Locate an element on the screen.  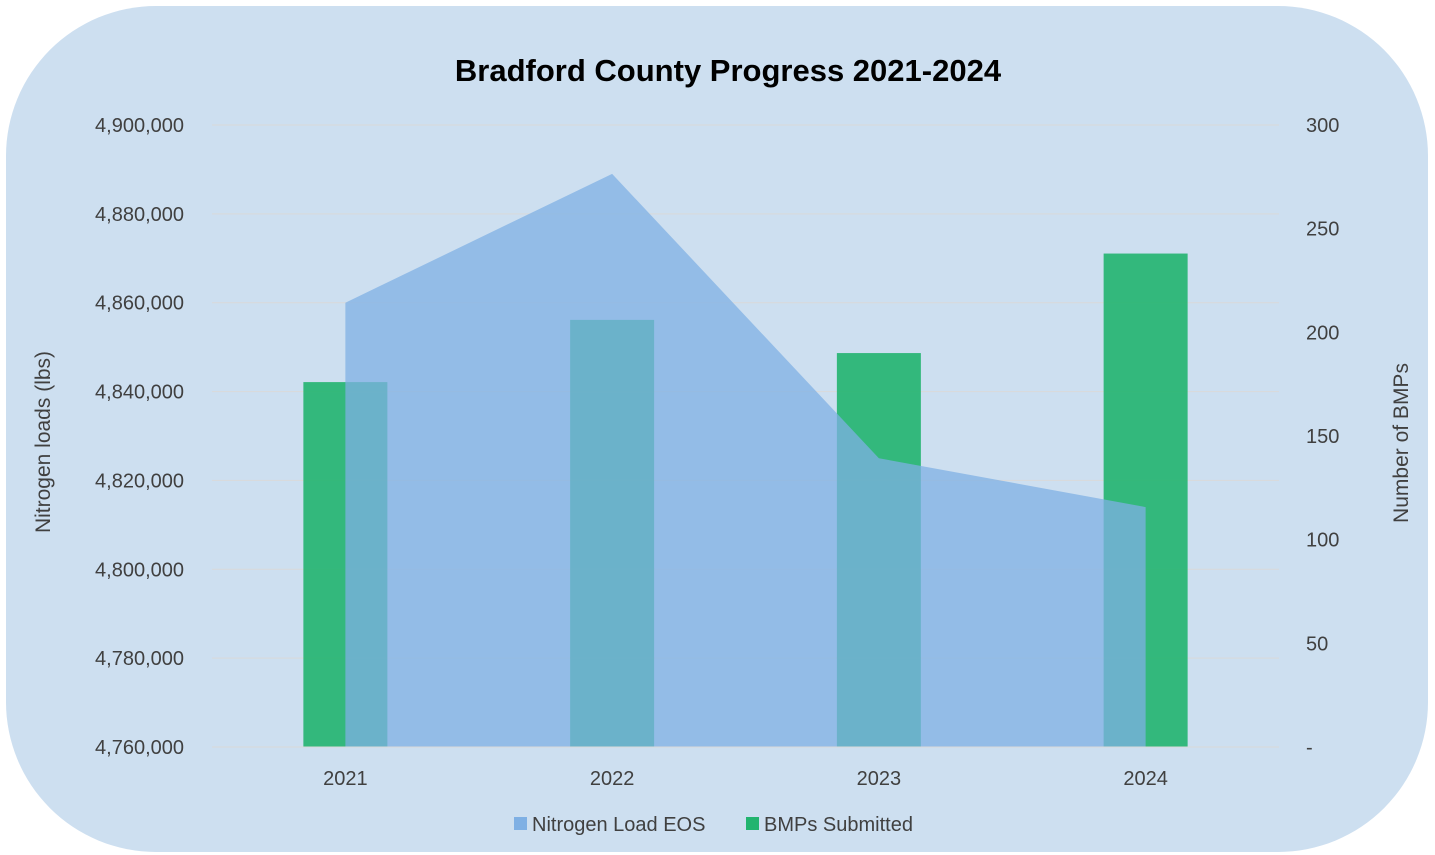
left-tick-label: 4,880,000 is located at coordinates (139, 215).